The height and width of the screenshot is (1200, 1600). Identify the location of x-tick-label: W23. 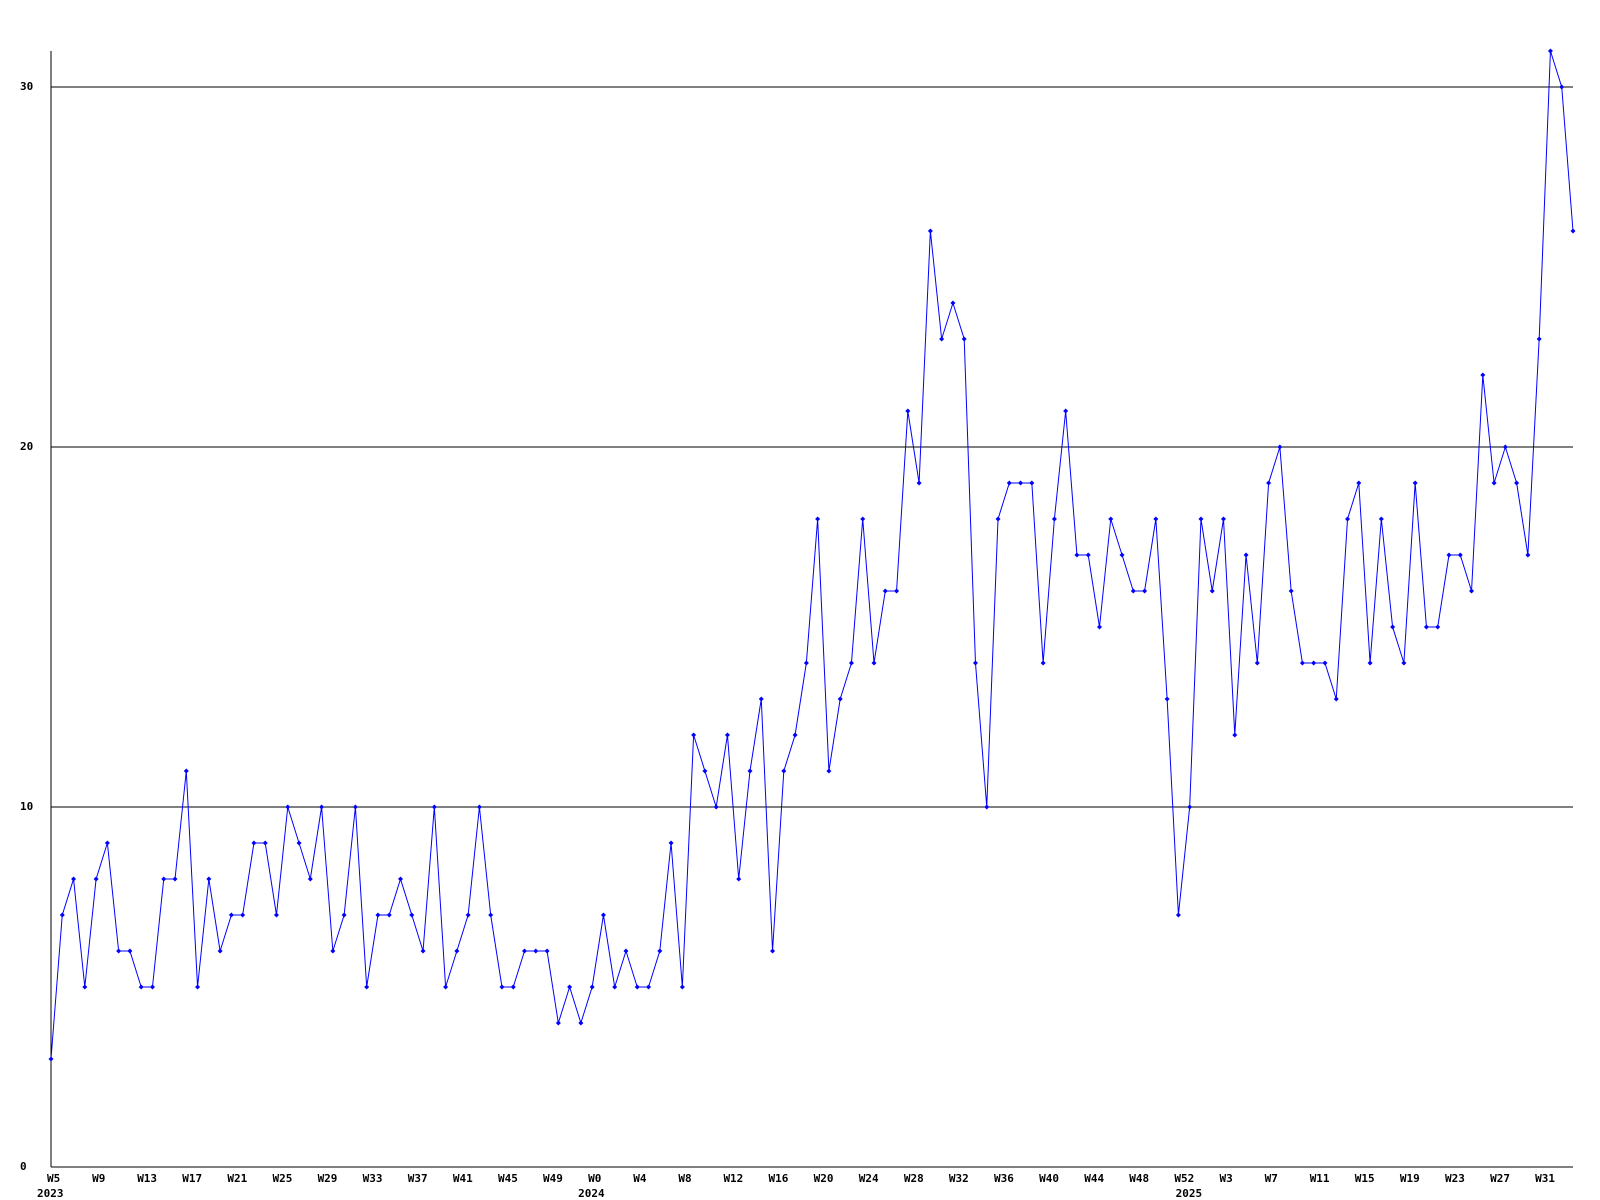
(1455, 1178).